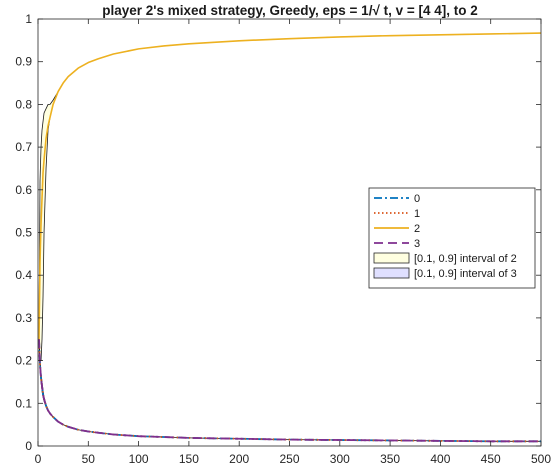 The height and width of the screenshot is (473, 559). What do you see at coordinates (23, 403) in the screenshot?
I see `y-tick-label: 0.1` at bounding box center [23, 403].